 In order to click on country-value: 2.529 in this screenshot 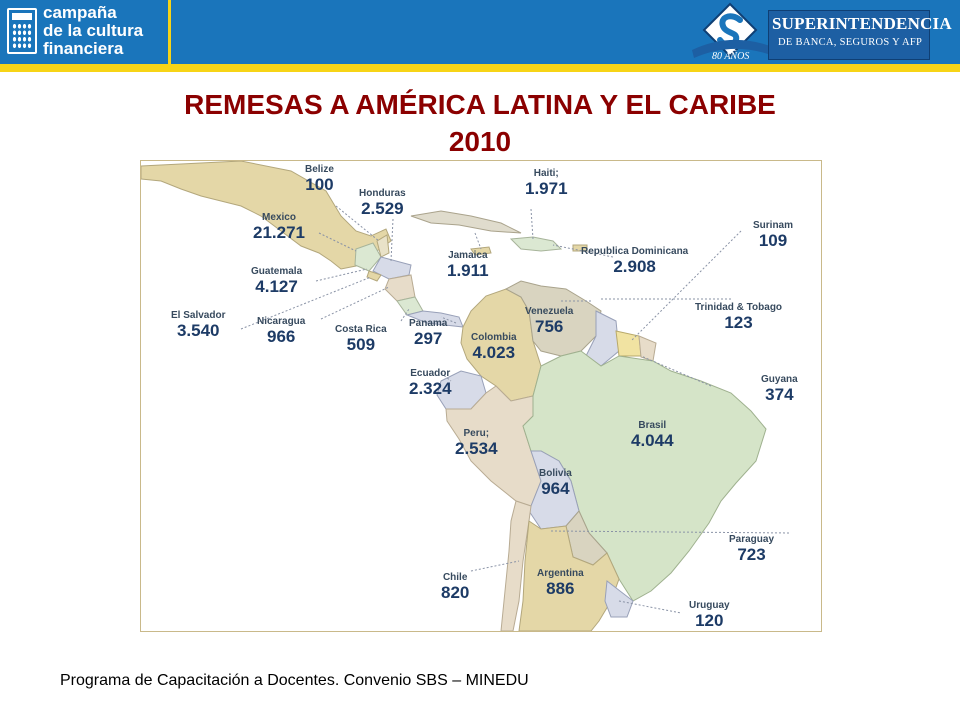, I will do `click(382, 208)`.